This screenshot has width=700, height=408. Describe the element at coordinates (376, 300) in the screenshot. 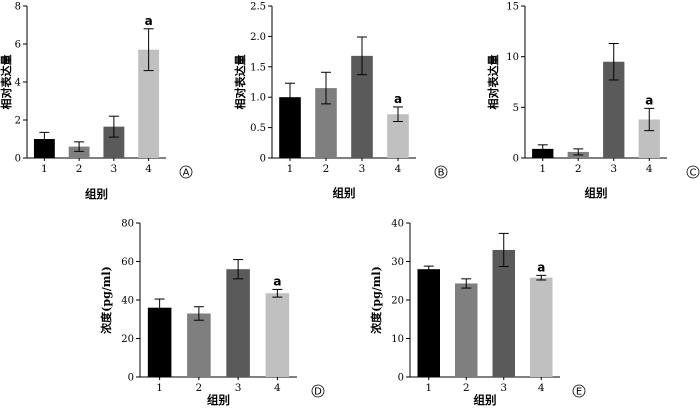

I see `panel-e-y-axis-label: 浓度(pg/ml)` at that location.